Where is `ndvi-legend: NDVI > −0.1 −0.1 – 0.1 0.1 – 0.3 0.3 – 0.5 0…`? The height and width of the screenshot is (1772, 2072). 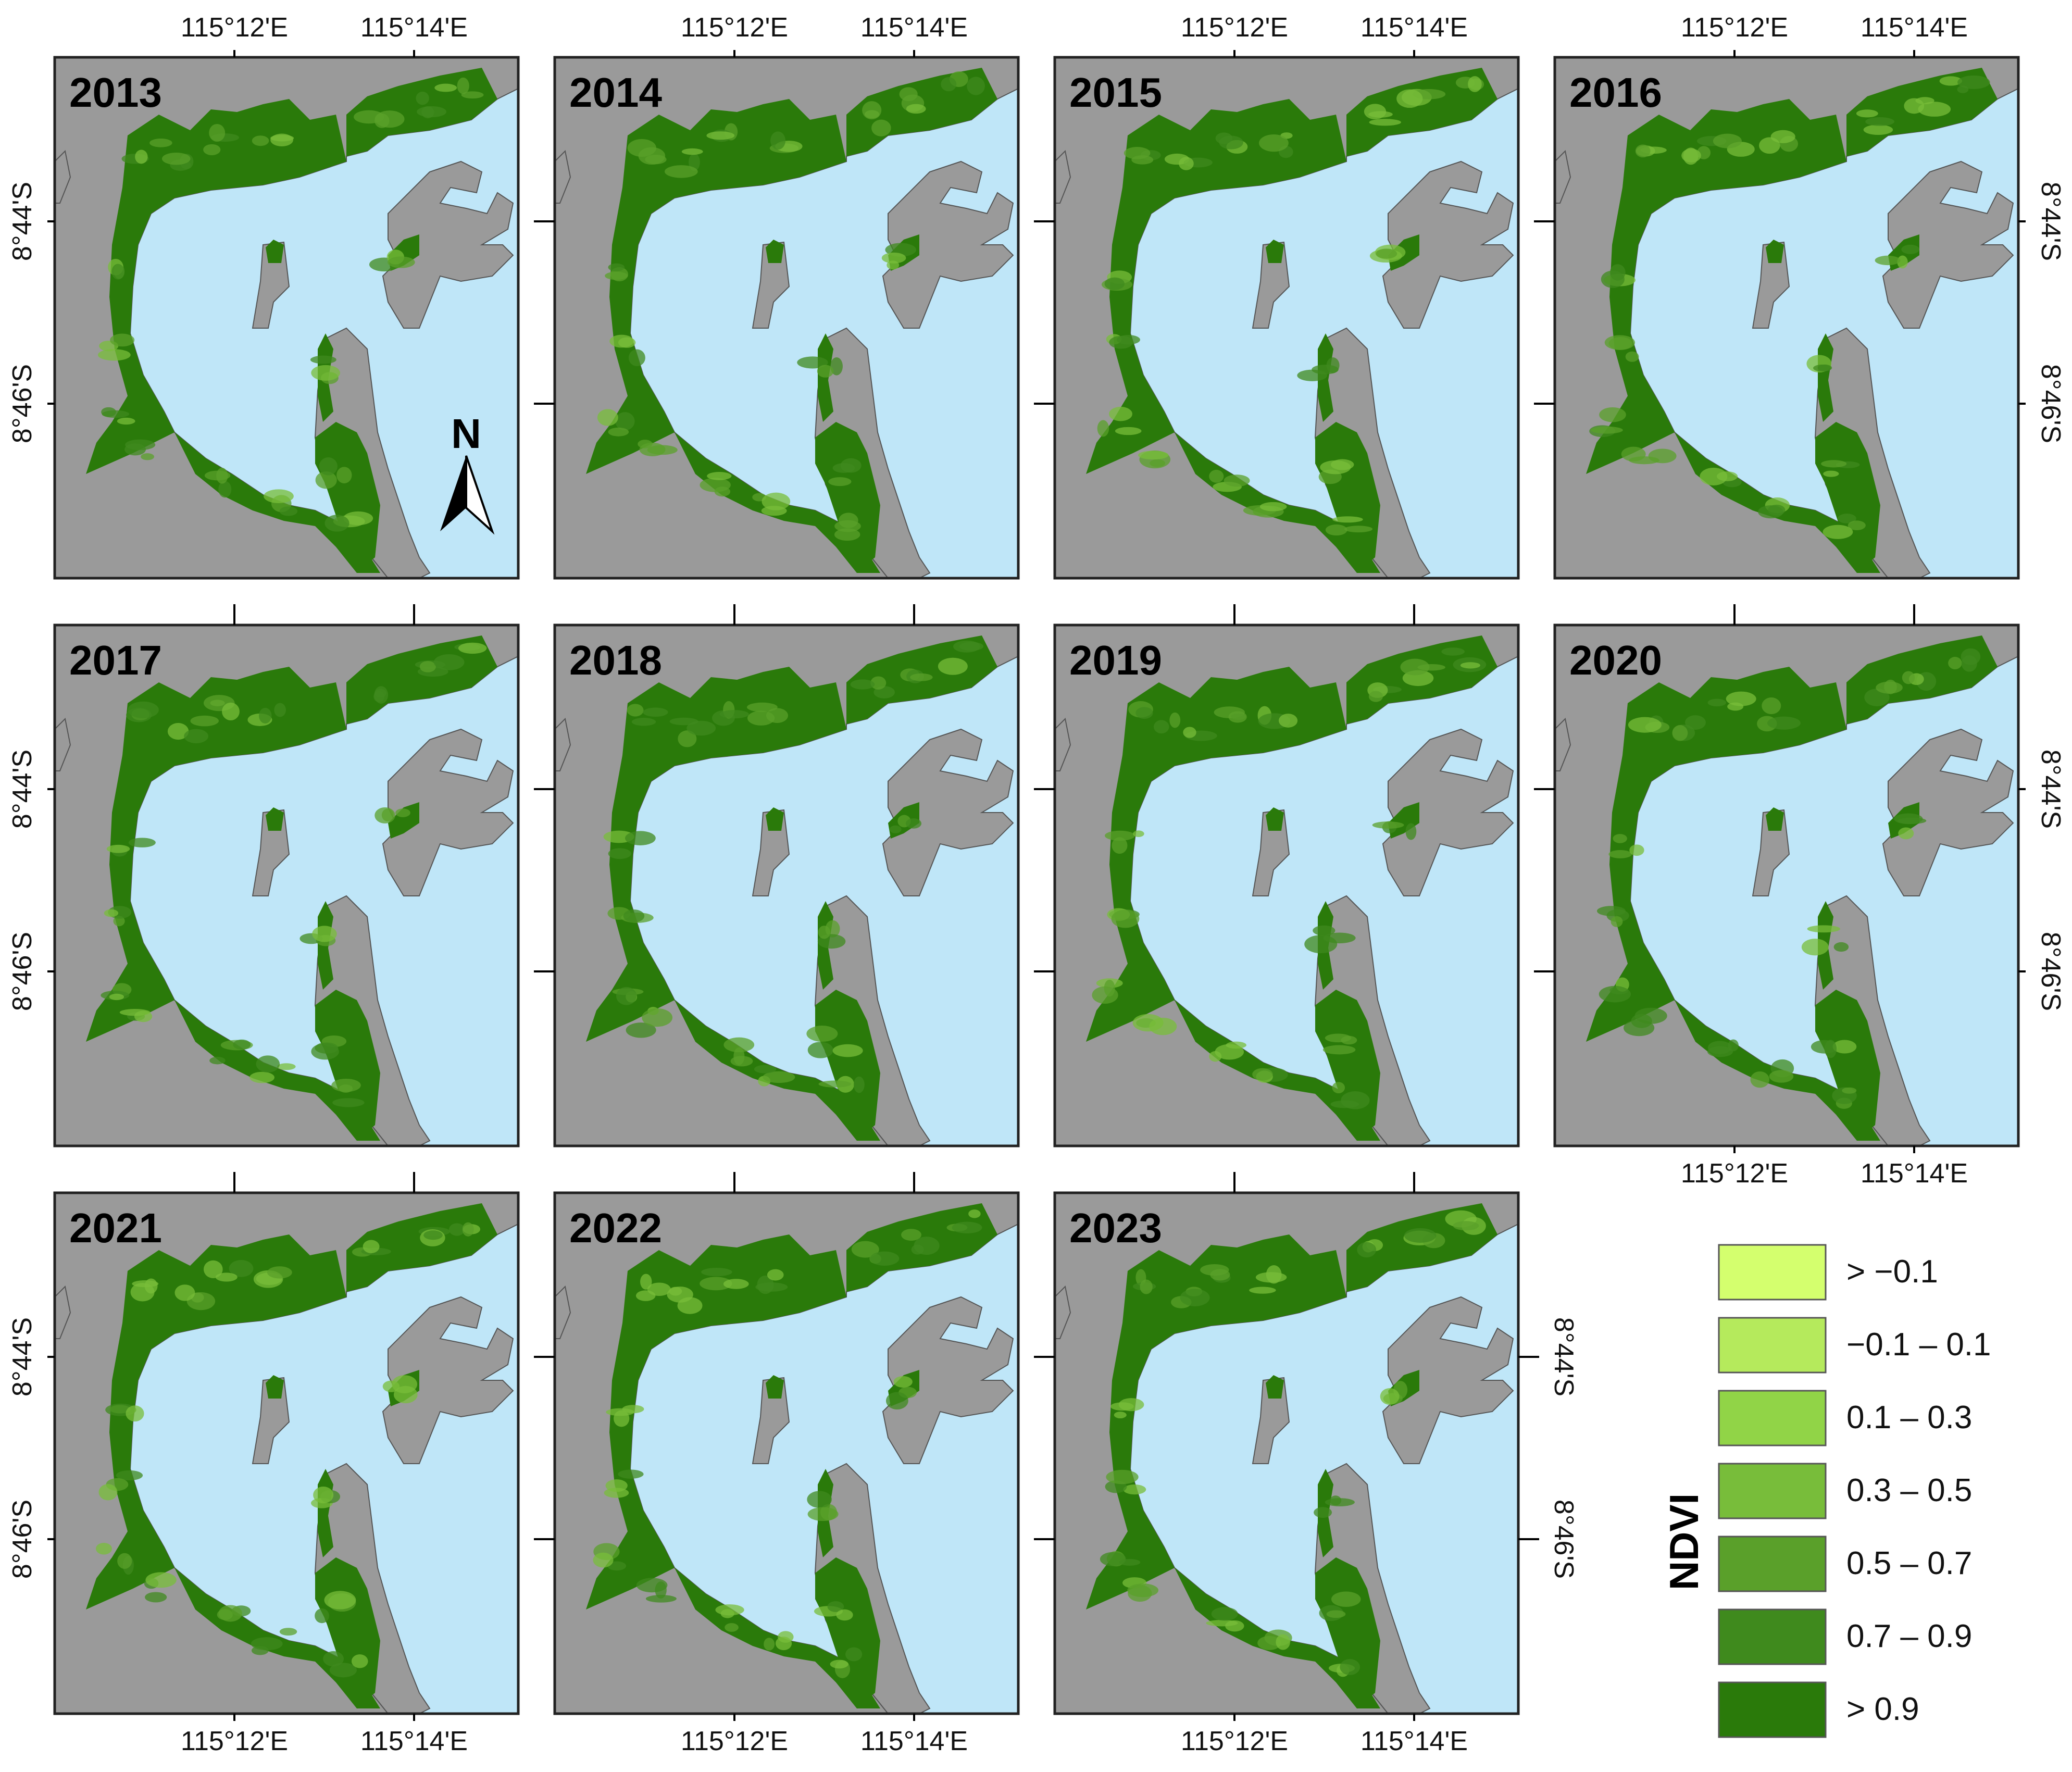 ndvi-legend: NDVI > −0.1 −0.1 – 0.1 0.1 – 0.3 0.3 – 0.5 0… is located at coordinates (1826, 1491).